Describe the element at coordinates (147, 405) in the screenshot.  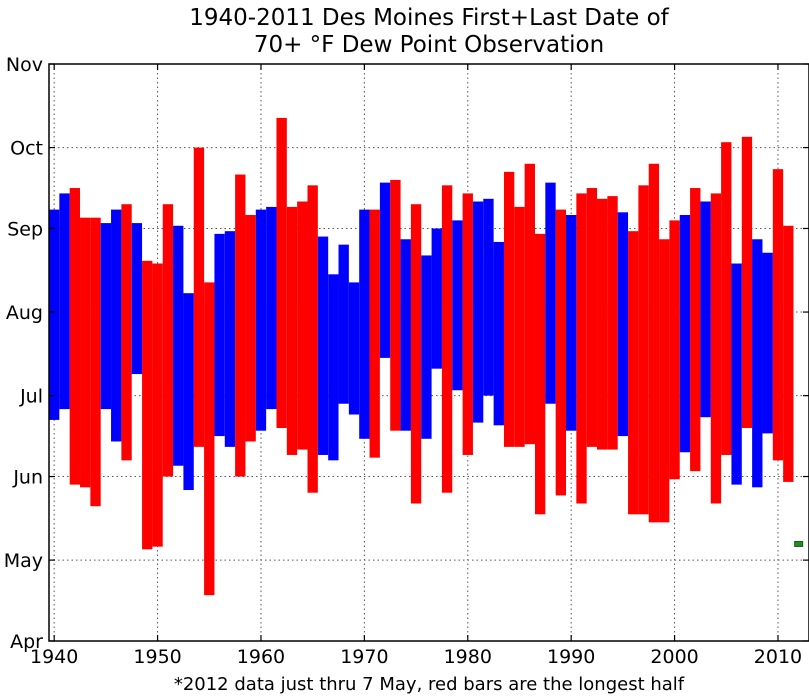
I see `bar-1949` at that location.